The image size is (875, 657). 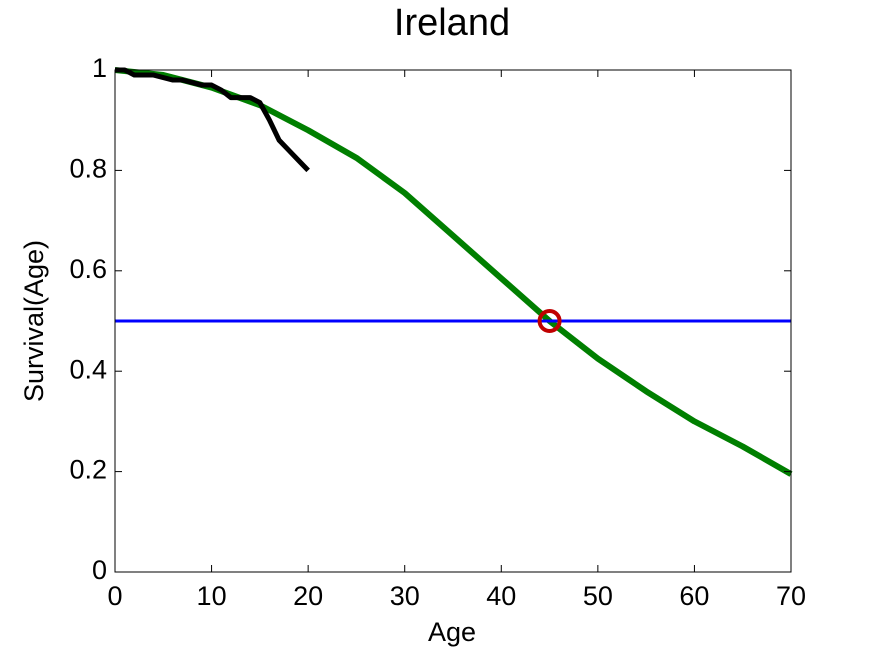 What do you see at coordinates (549, 321) in the screenshot?
I see `marker` at bounding box center [549, 321].